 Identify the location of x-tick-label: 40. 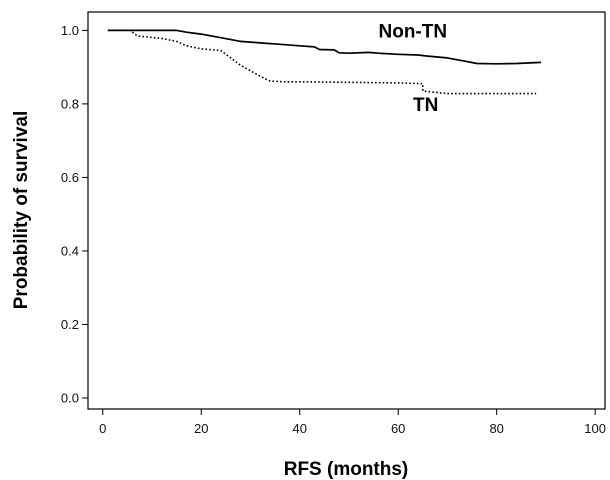
(299, 428).